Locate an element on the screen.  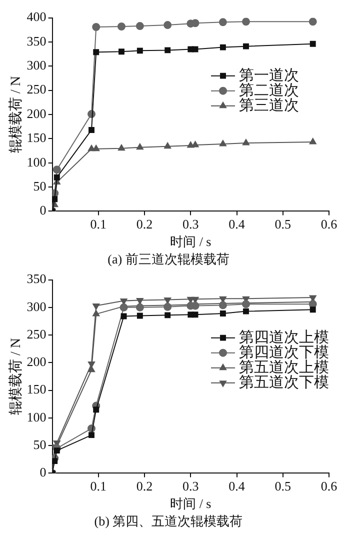
legend-label: 第四道次上模 is located at coordinates (284, 337).